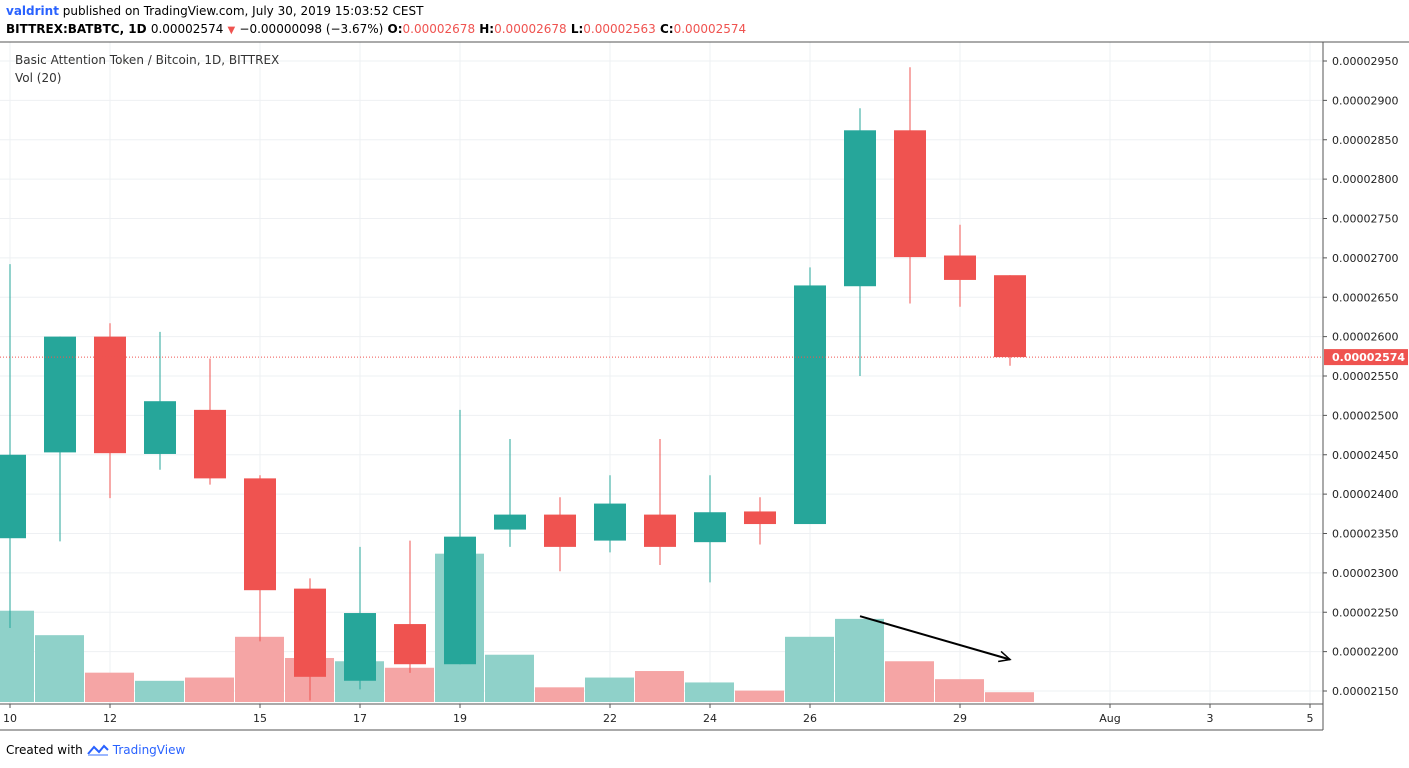 This screenshot has height=768, width=1409. What do you see at coordinates (460, 718) in the screenshot?
I see `x-tick-label: 19` at bounding box center [460, 718].